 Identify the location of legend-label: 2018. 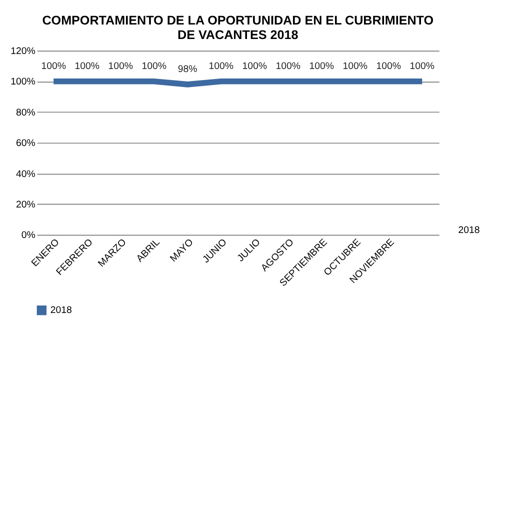
(61, 310).